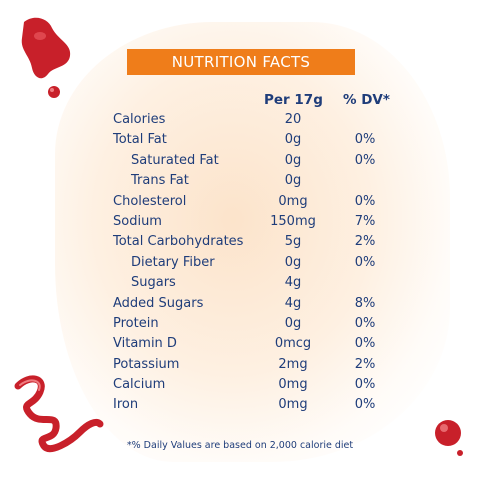 This screenshot has height=480, width=480. What do you see at coordinates (158, 303) in the screenshot?
I see `nutrient-name: Added Sugars` at bounding box center [158, 303].